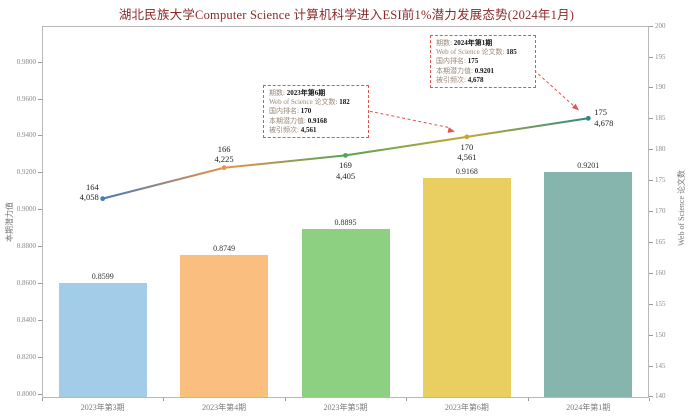 Image resolution: width=693 pixels, height=416 pixels. What do you see at coordinates (298, 120) in the screenshot?
I see `annotation-line: 本期潜力值: 0.9168` at bounding box center [298, 120].